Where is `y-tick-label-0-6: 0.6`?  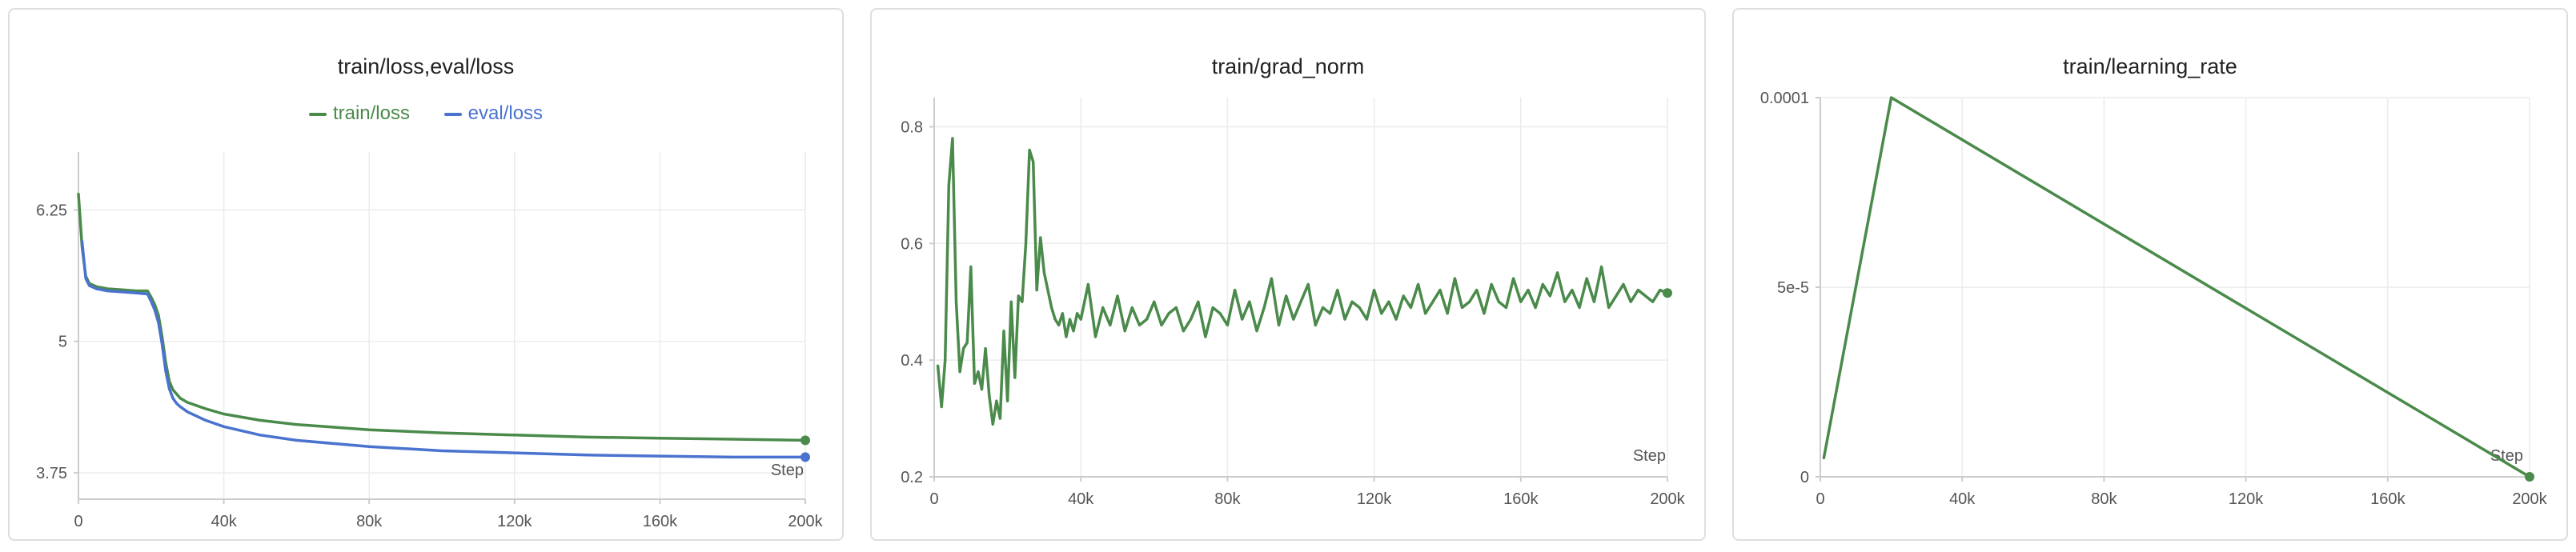
y-tick-label-0-6: 0.6 is located at coordinates (912, 244).